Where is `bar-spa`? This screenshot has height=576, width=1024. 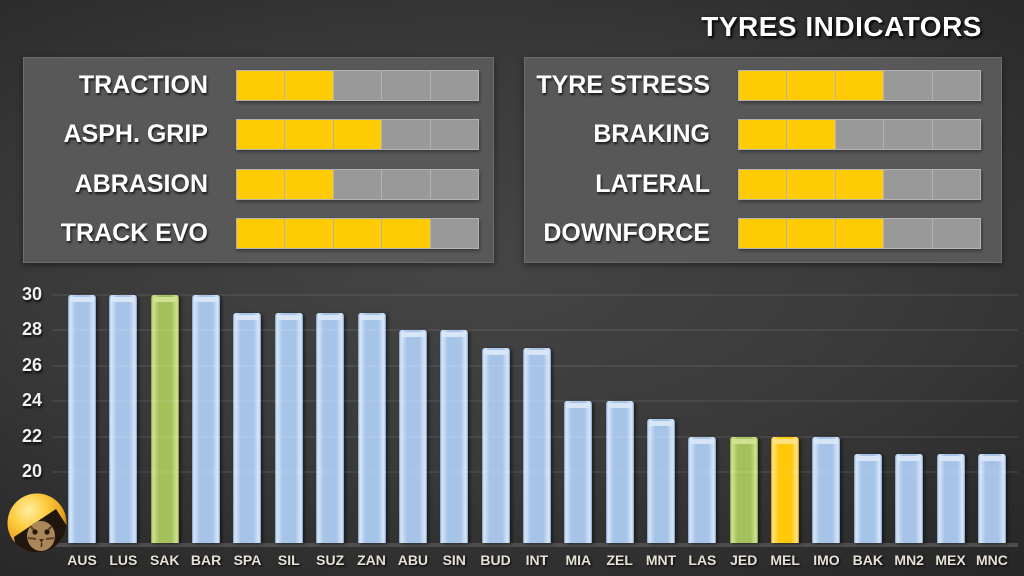 bar-spa is located at coordinates (247, 427).